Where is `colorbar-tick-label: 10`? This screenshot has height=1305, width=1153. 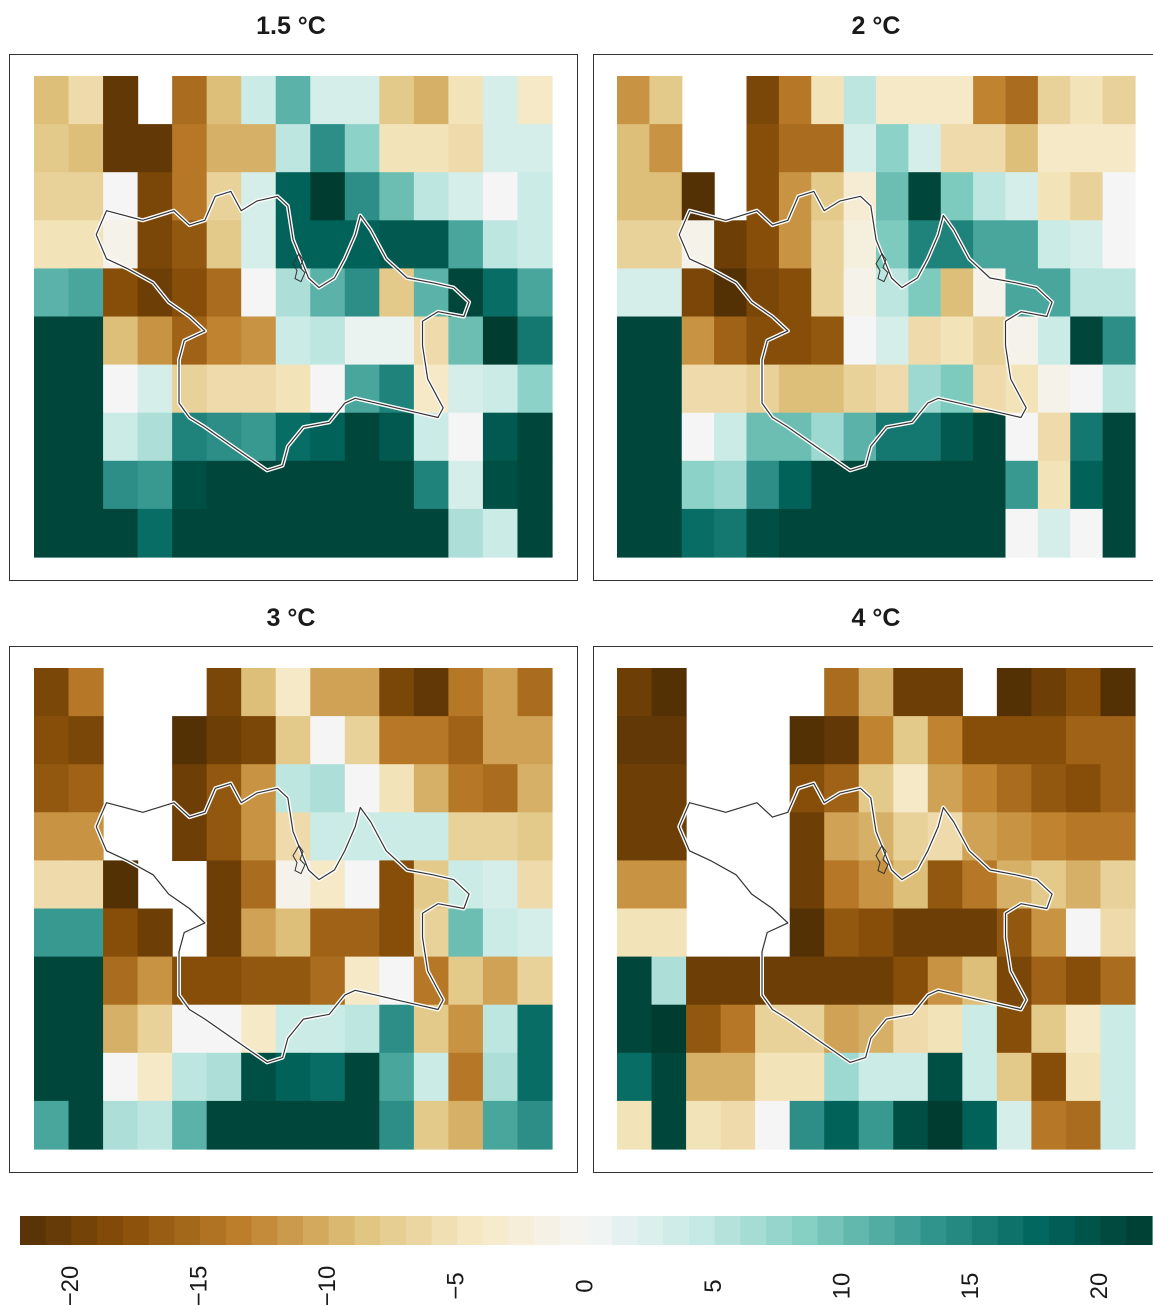
colorbar-tick-label: 10 is located at coordinates (842, 1286).